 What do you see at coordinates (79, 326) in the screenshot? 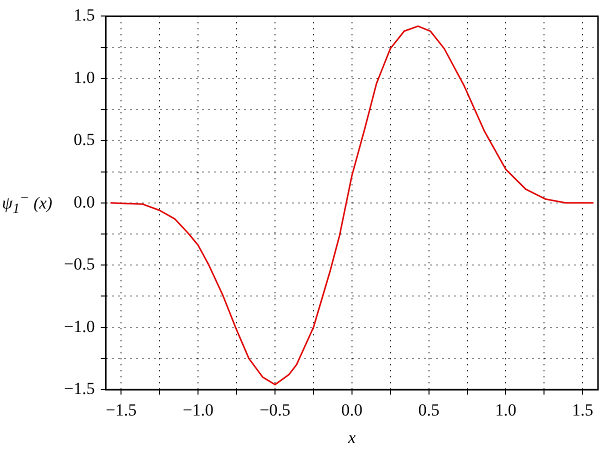
I see `y-tick-label: −1.0` at bounding box center [79, 326].